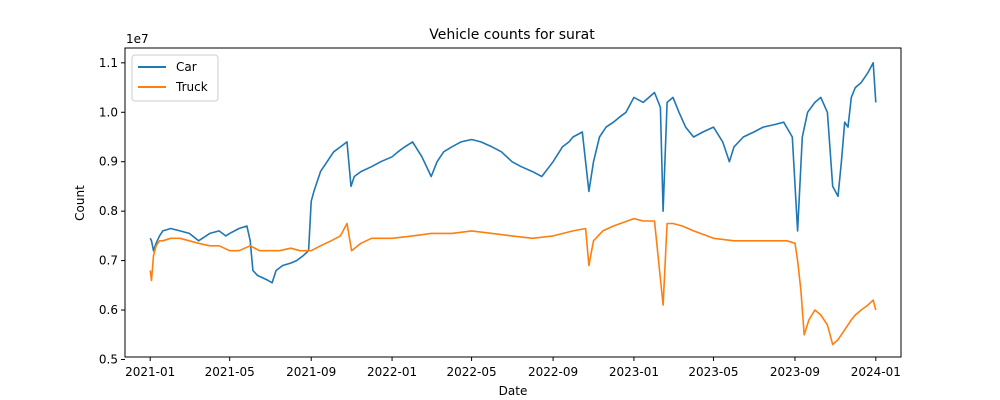 This screenshot has width=1000, height=400. I want to click on y-tick-label: 0.8, so click(108, 211).